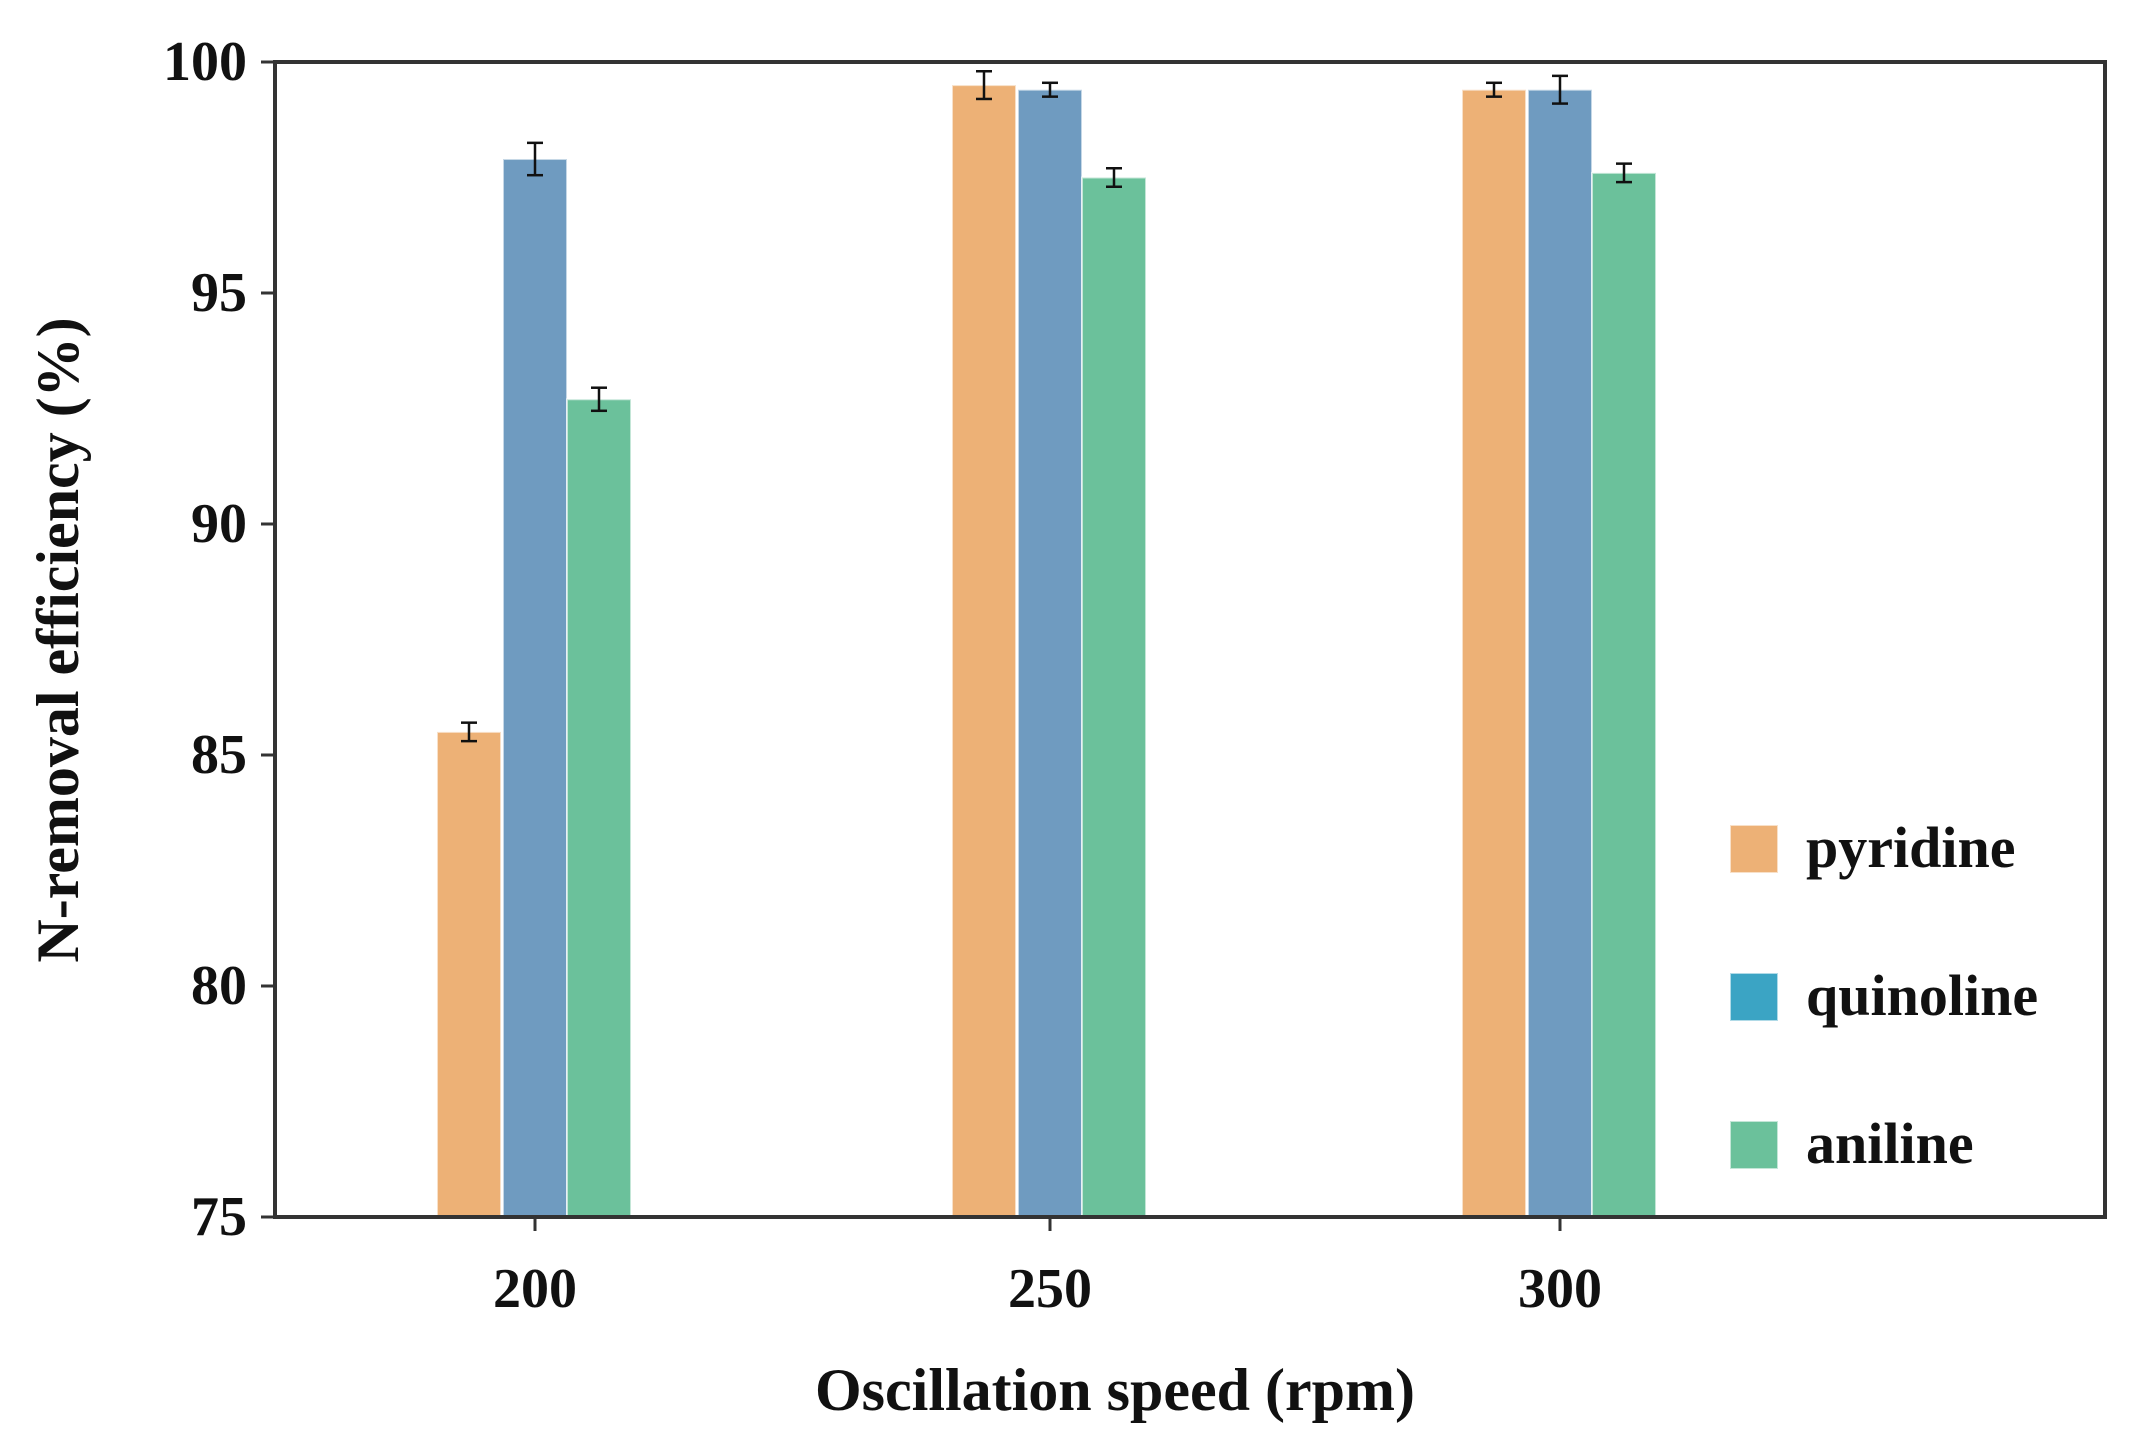  I want to click on x-axis-title: Oscillation speed (rpm), so click(1115, 1390).